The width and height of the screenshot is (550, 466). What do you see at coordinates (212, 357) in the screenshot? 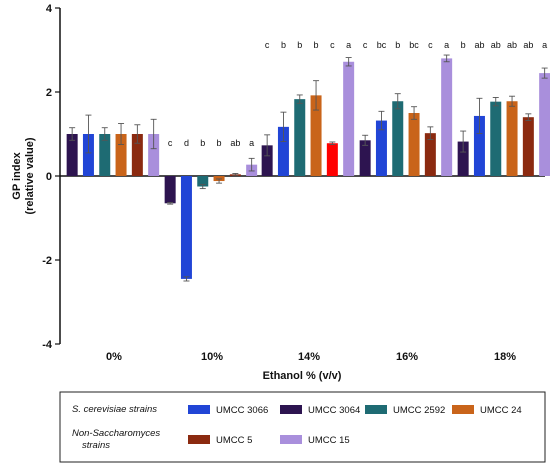
I see `x-tick-label: 10%` at bounding box center [212, 357].